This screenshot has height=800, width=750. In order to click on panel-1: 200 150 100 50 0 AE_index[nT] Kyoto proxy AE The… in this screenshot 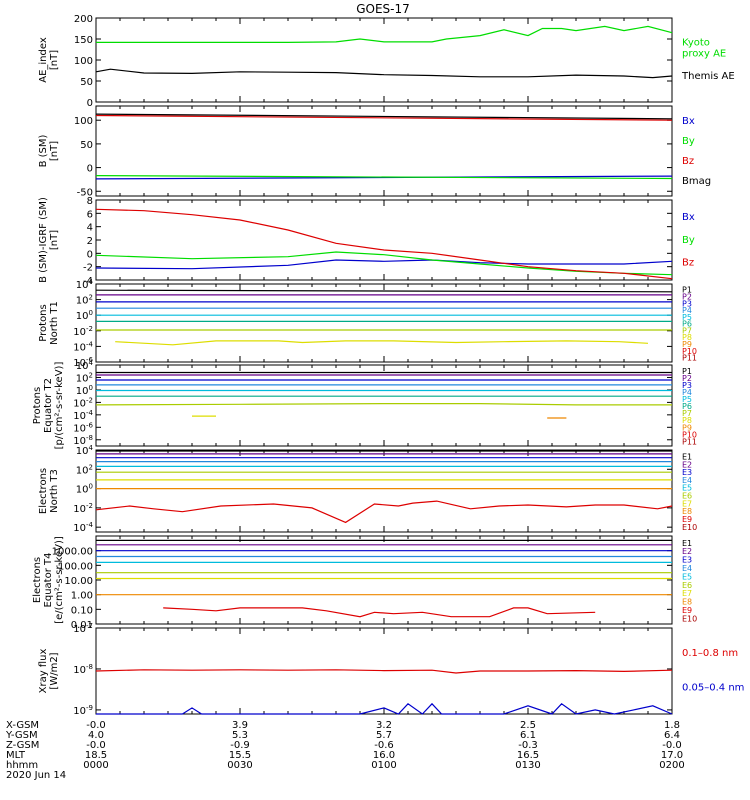, I will do `click(386, 61)`.